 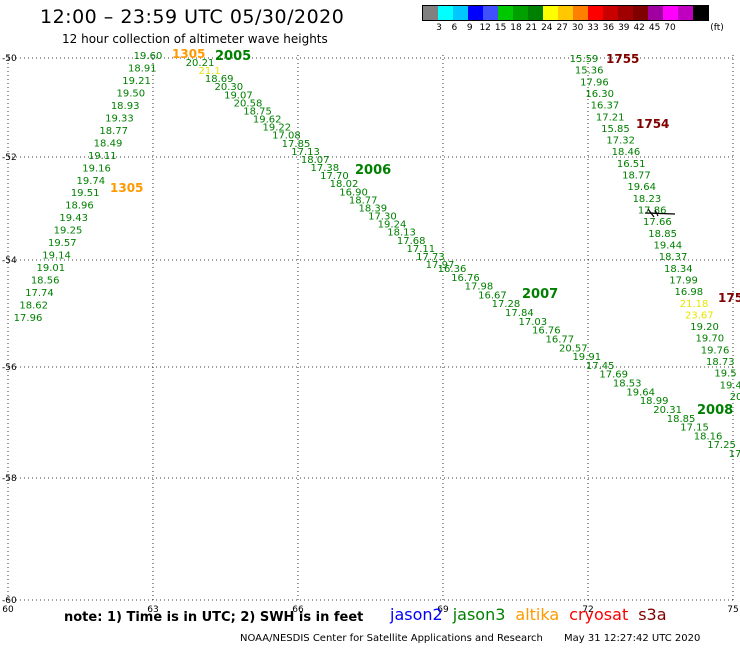 What do you see at coordinates (559, 339) in the screenshot?
I see `wave-height-reading: 16.77` at bounding box center [559, 339].